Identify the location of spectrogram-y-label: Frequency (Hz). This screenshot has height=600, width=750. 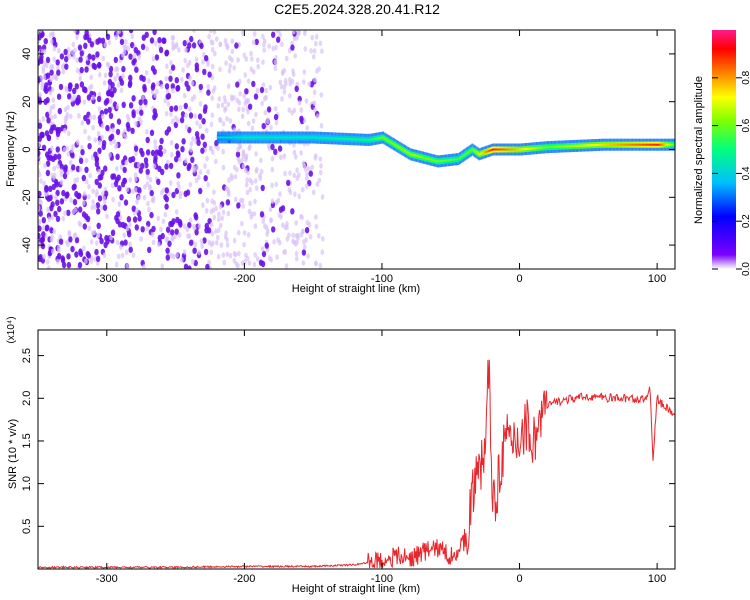
(11, 149).